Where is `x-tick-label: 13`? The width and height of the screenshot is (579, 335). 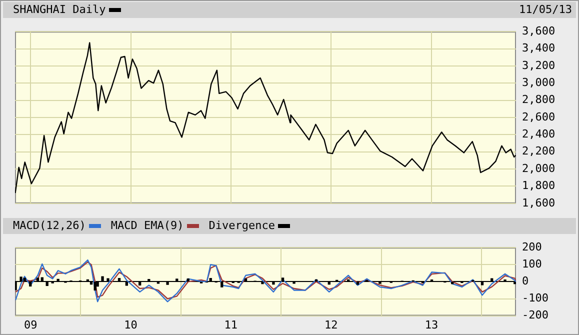
x-tick-label: 13 is located at coordinates (431, 325).